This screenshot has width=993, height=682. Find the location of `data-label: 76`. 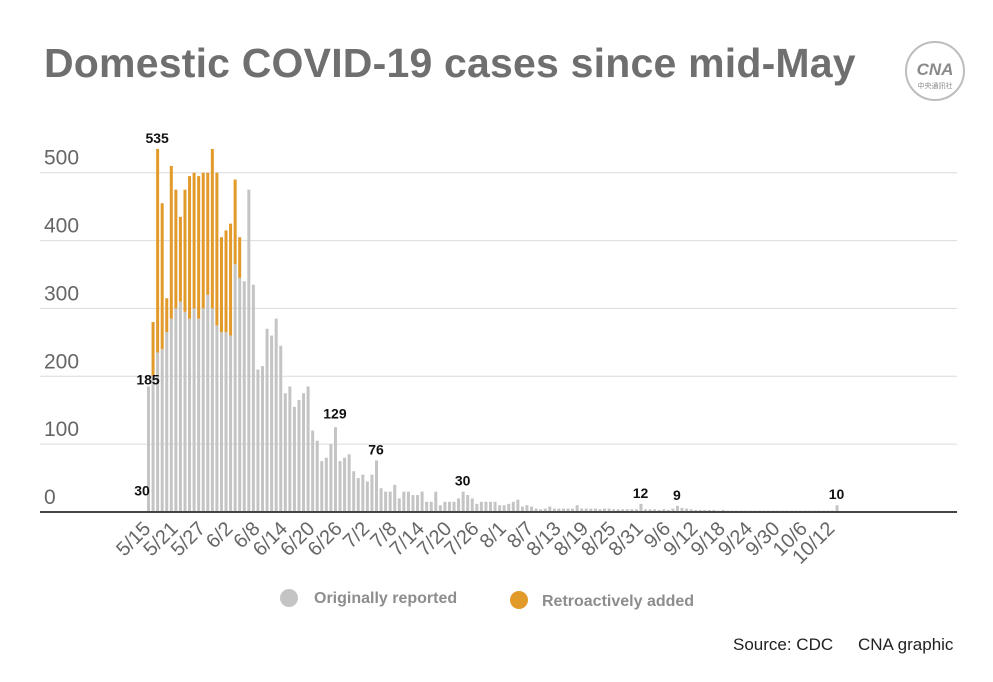

data-label: 76 is located at coordinates (376, 449).